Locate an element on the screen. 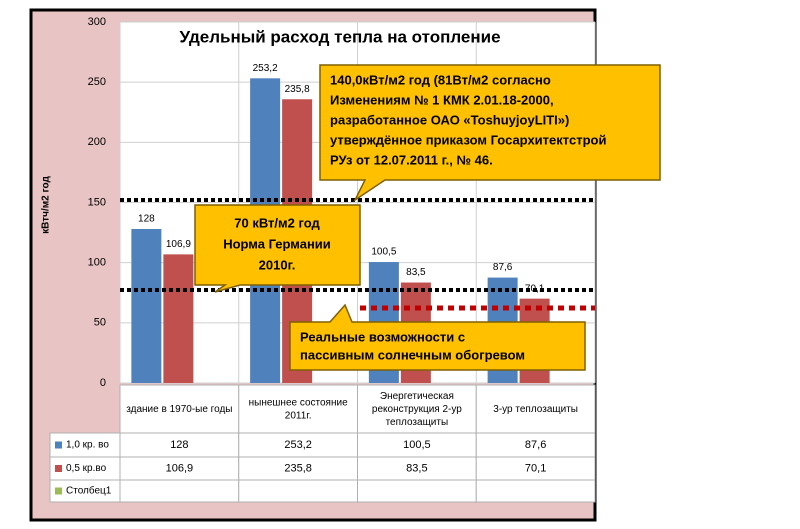  data-label: 100,5 is located at coordinates (383, 252).